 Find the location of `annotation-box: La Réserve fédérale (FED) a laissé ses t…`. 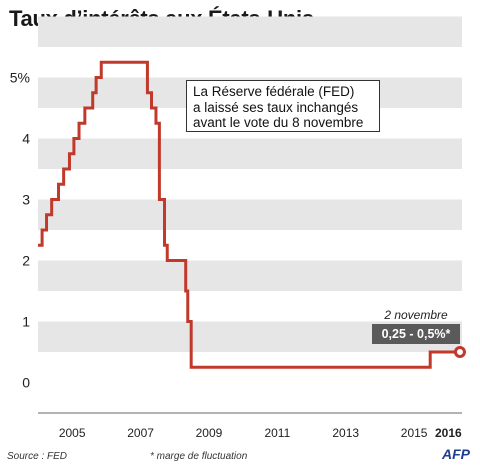

annotation-box: La Réserve fédérale (FED) a laissé ses t… is located at coordinates (283, 106).